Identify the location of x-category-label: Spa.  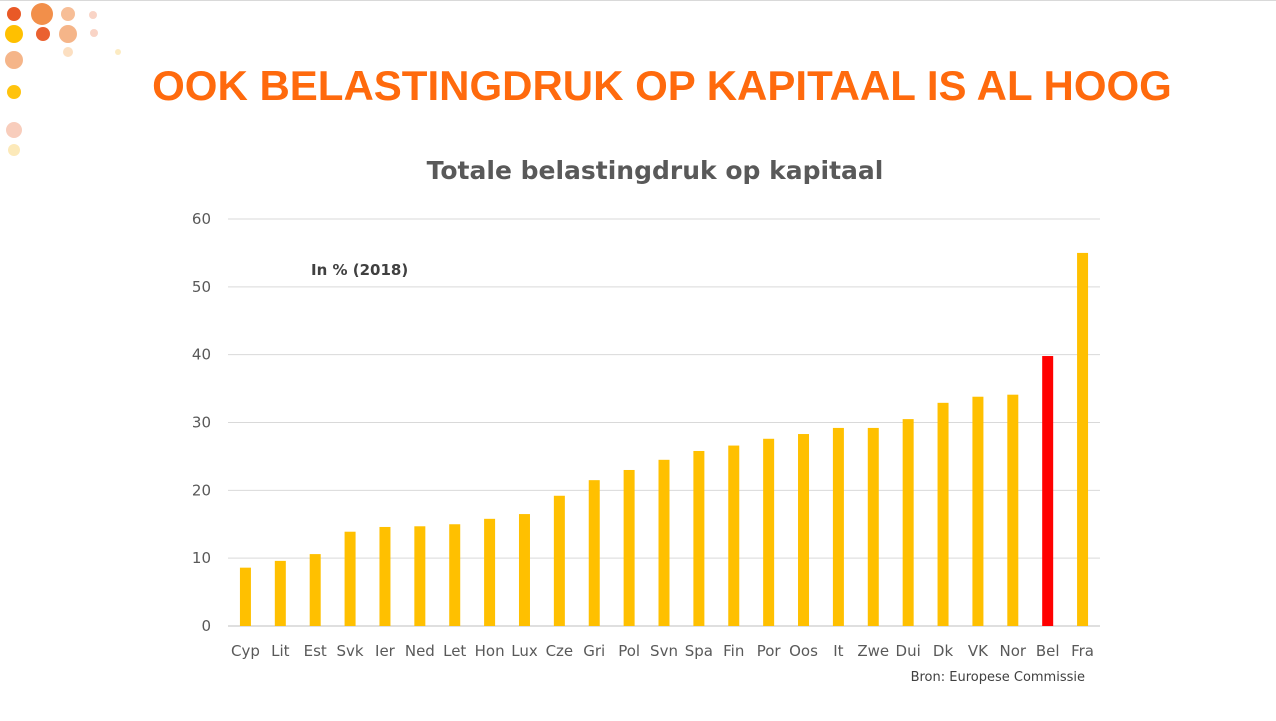
(699, 651).